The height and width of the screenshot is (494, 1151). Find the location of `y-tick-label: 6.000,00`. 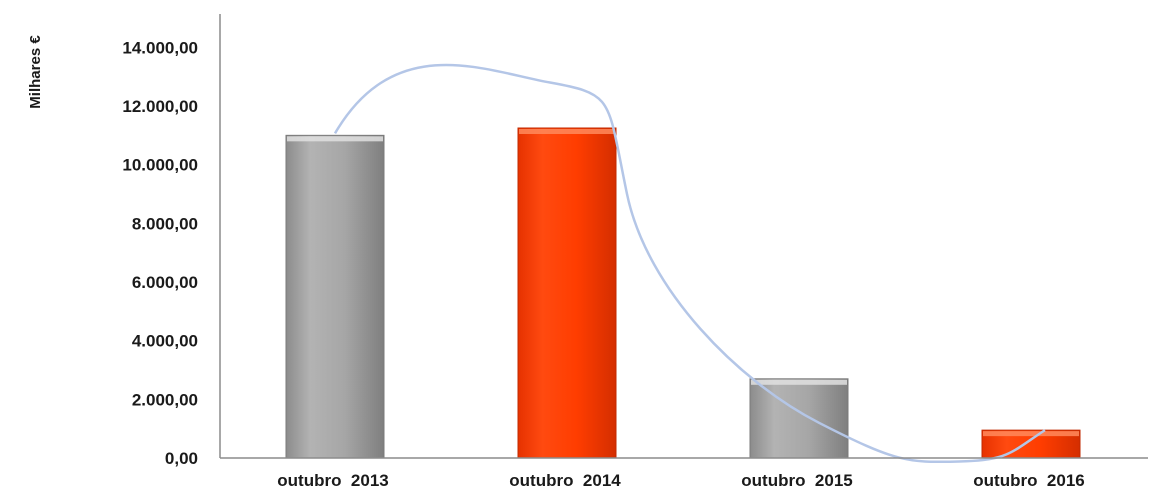

y-tick-label: 6.000,00 is located at coordinates (165, 282).